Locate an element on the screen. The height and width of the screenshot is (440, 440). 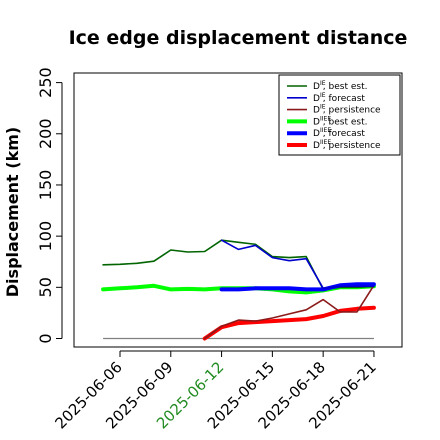
y-tick-label: 250 is located at coordinates (45, 82).